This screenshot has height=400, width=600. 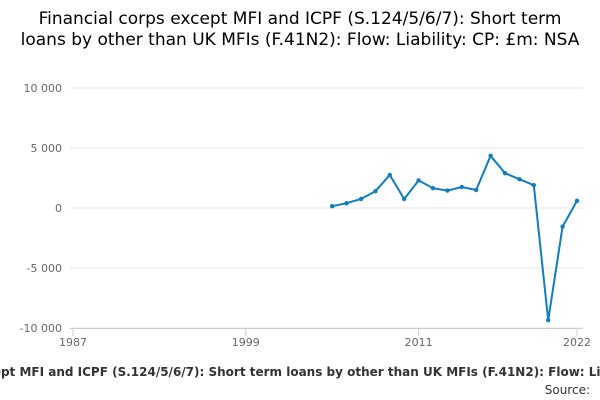 What do you see at coordinates (246, 342) in the screenshot?
I see `x-tick-label: 1999` at bounding box center [246, 342].